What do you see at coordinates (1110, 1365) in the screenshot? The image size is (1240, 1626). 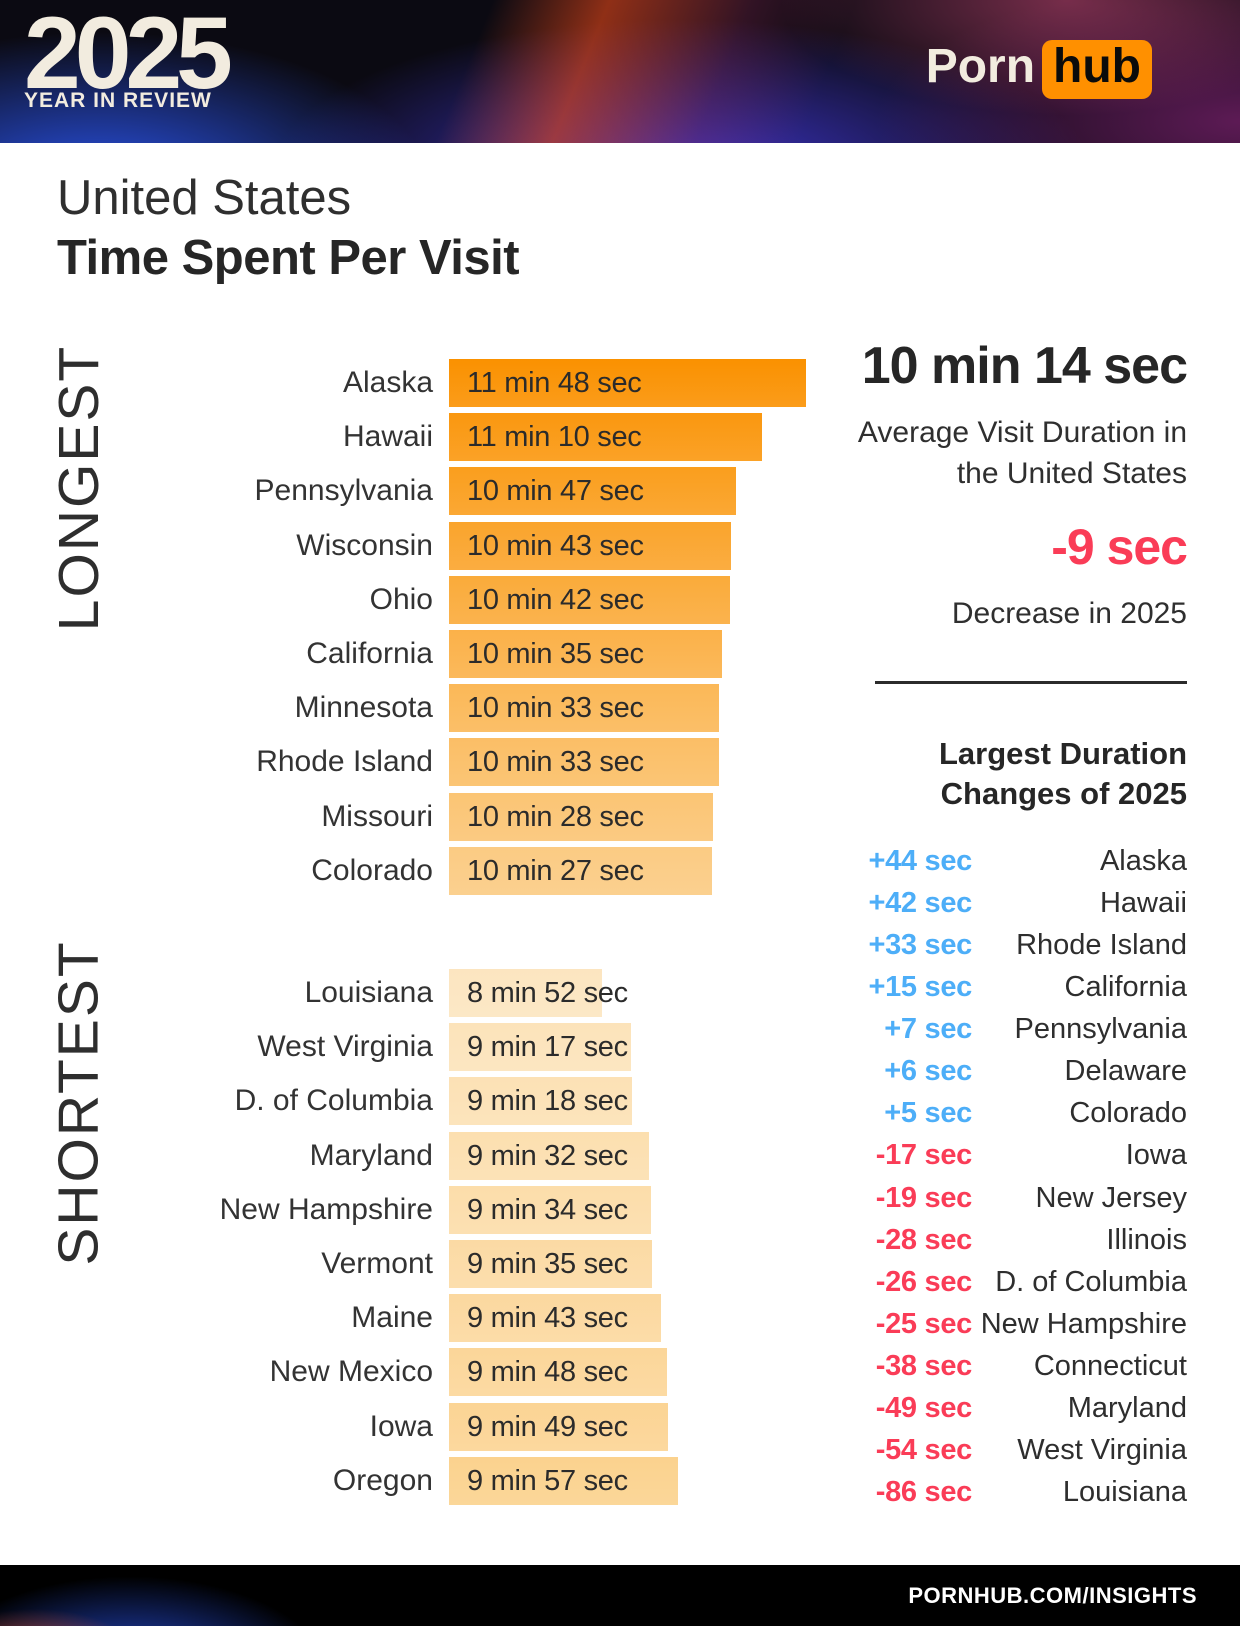 I see `change-state: Connecticut` at bounding box center [1110, 1365].